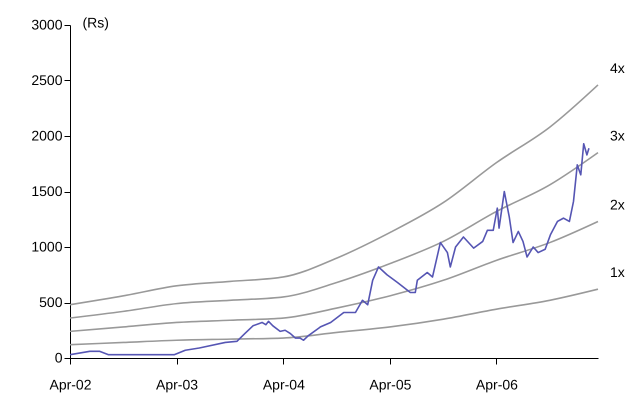 This screenshot has height=405, width=632. What do you see at coordinates (95, 22) in the screenshot?
I see `y-axis-title: (Rs)` at bounding box center [95, 22].